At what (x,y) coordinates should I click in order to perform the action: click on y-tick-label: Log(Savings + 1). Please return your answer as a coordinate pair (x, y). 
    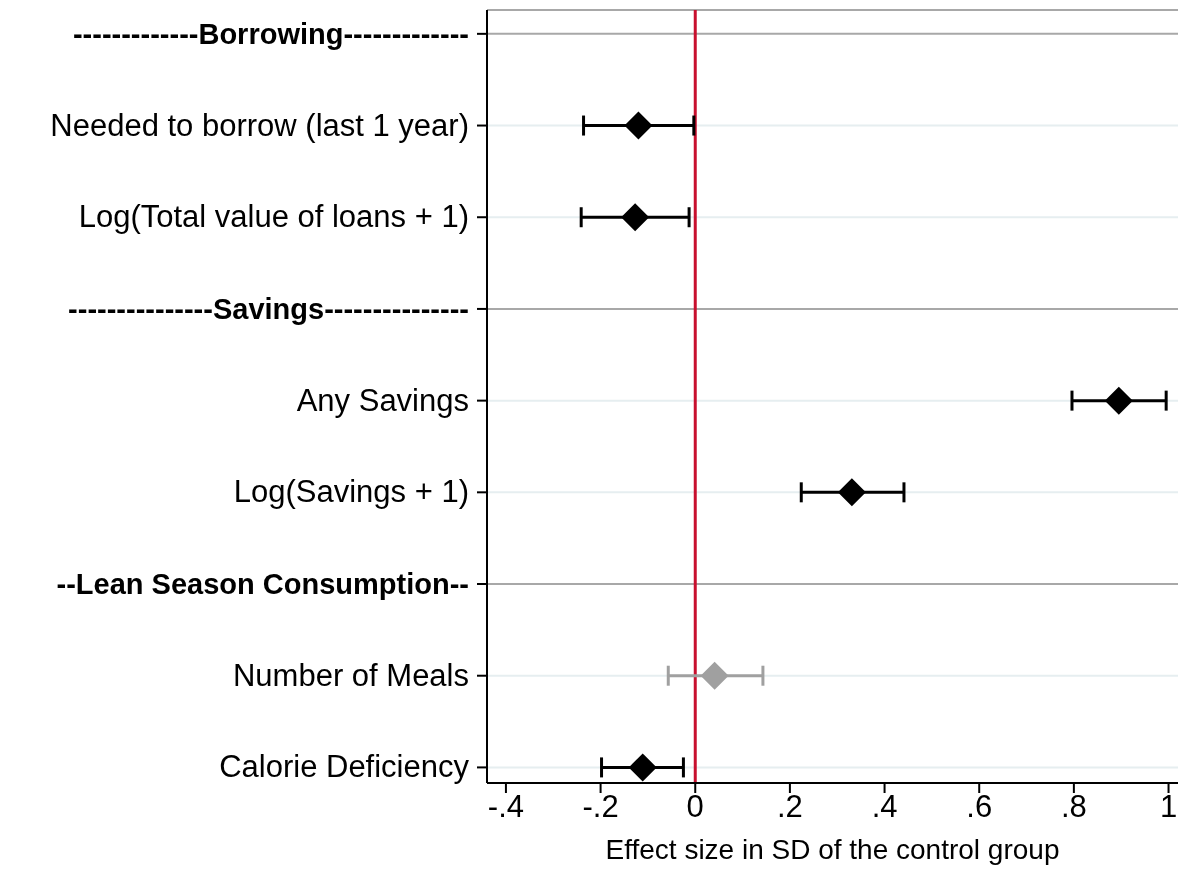
    Looking at the image, I should click on (351, 492).